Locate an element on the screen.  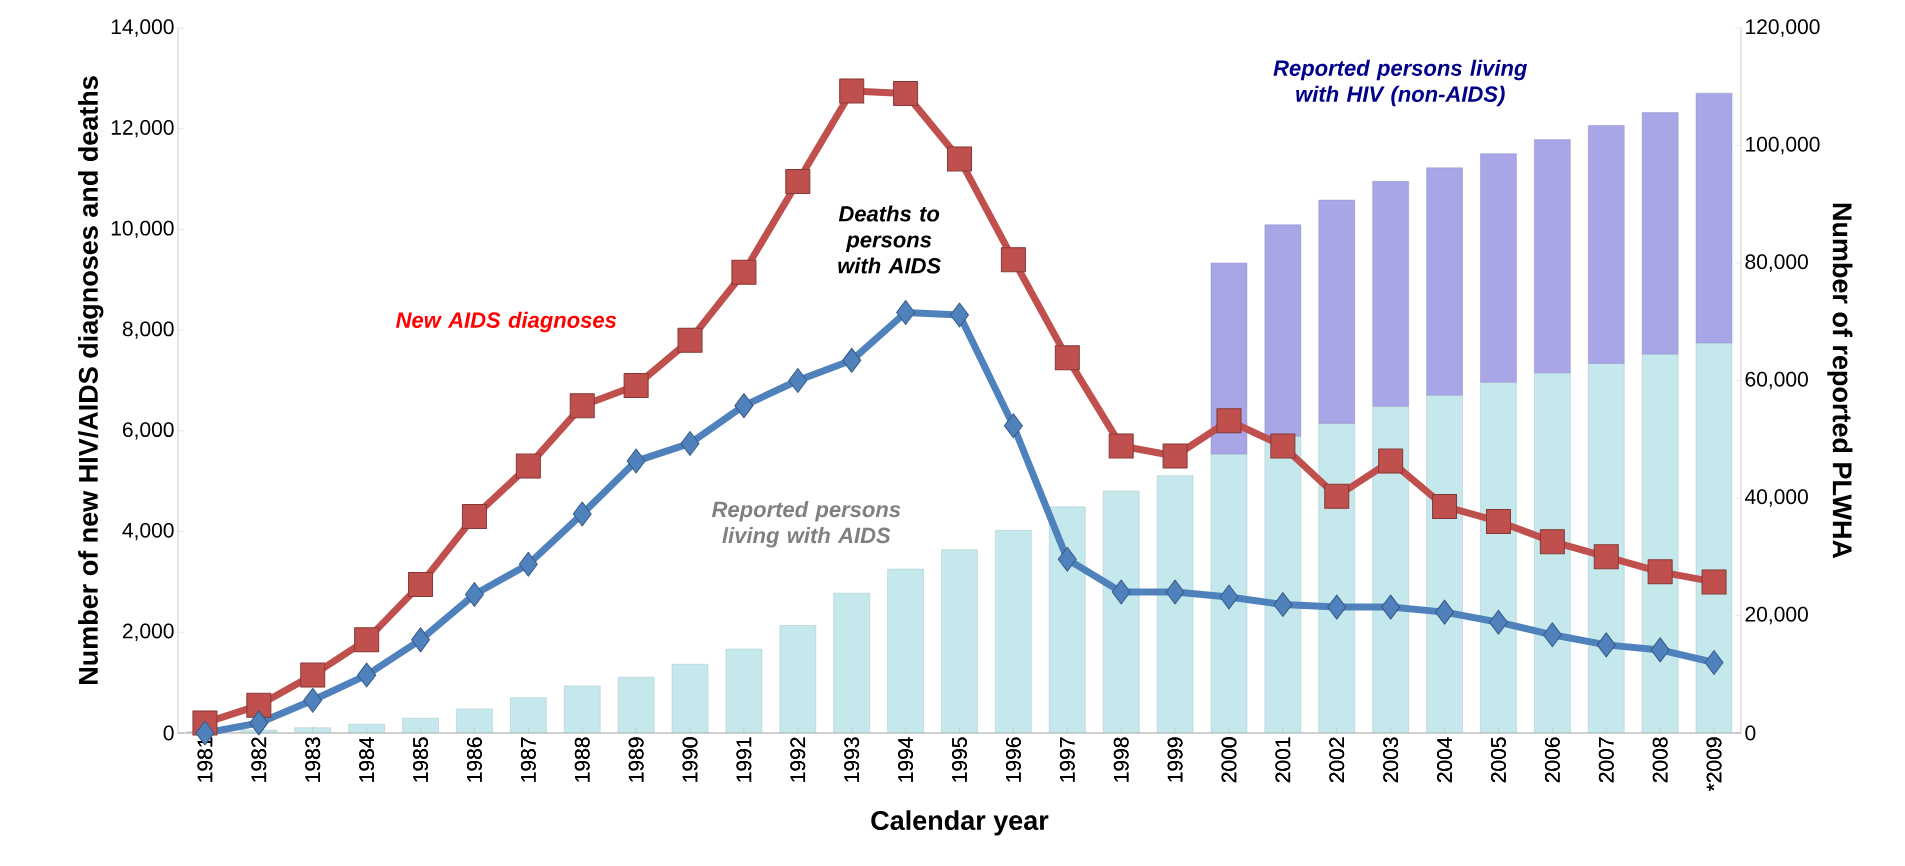
x-tick-label: 2001 is located at coordinates (1283, 760).